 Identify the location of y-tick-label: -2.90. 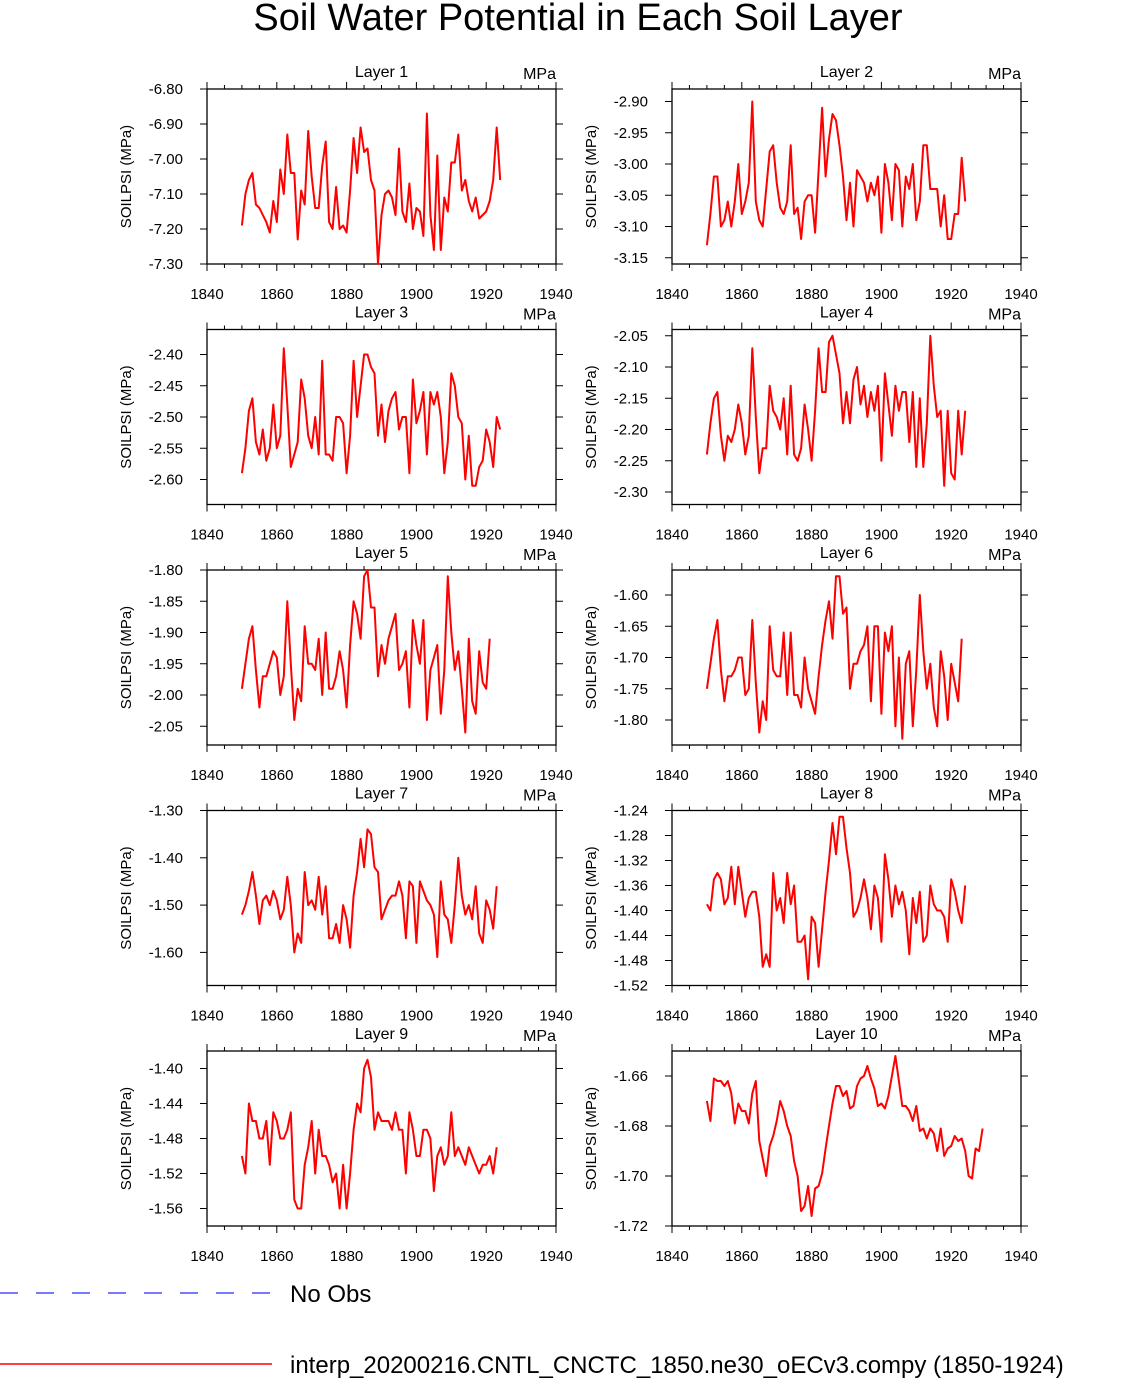
(631, 102).